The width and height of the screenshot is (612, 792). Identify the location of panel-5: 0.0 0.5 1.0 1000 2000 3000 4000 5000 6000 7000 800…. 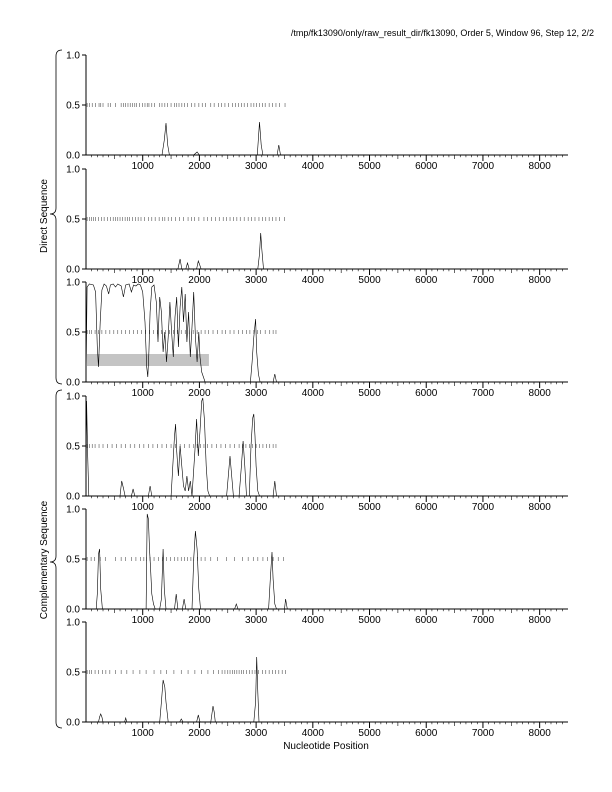
(317, 565).